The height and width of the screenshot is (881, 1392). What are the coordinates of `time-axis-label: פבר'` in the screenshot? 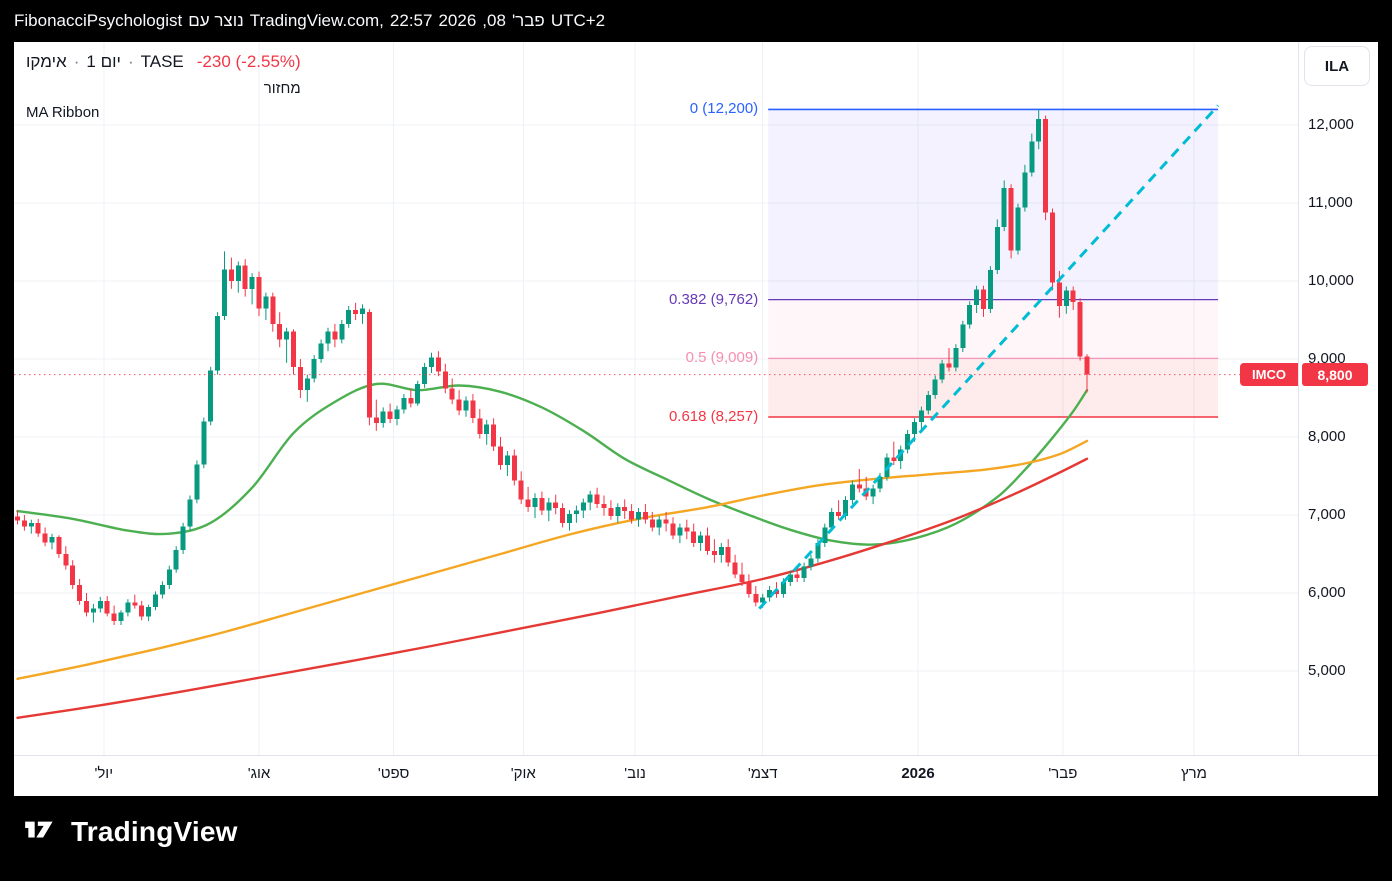 It's located at (1063, 773).